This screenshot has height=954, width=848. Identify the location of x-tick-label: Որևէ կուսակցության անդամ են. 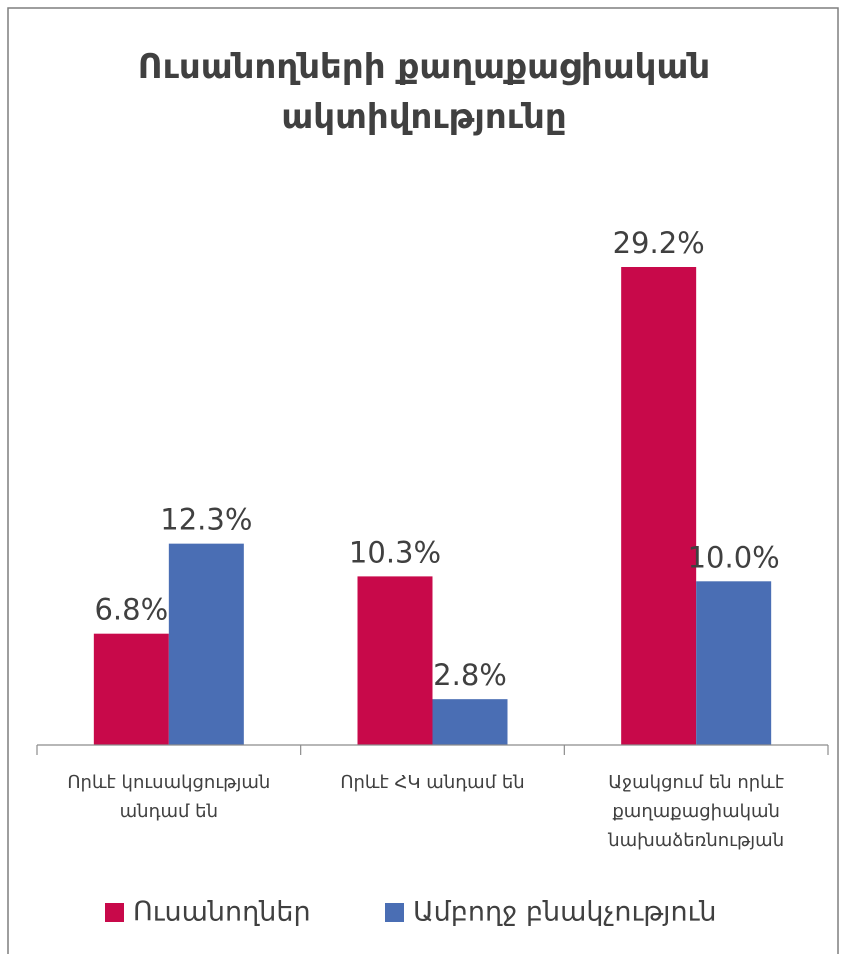
(169, 797).